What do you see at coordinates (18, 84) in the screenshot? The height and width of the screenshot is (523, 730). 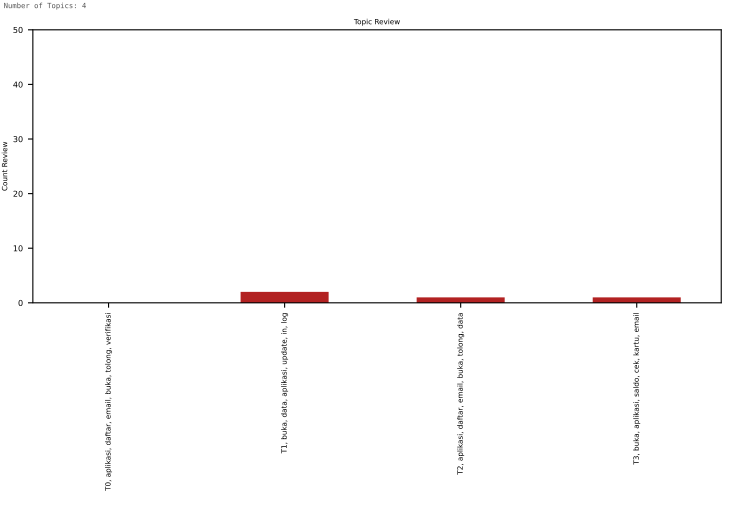 I see `y-tick-label: 40` at bounding box center [18, 84].